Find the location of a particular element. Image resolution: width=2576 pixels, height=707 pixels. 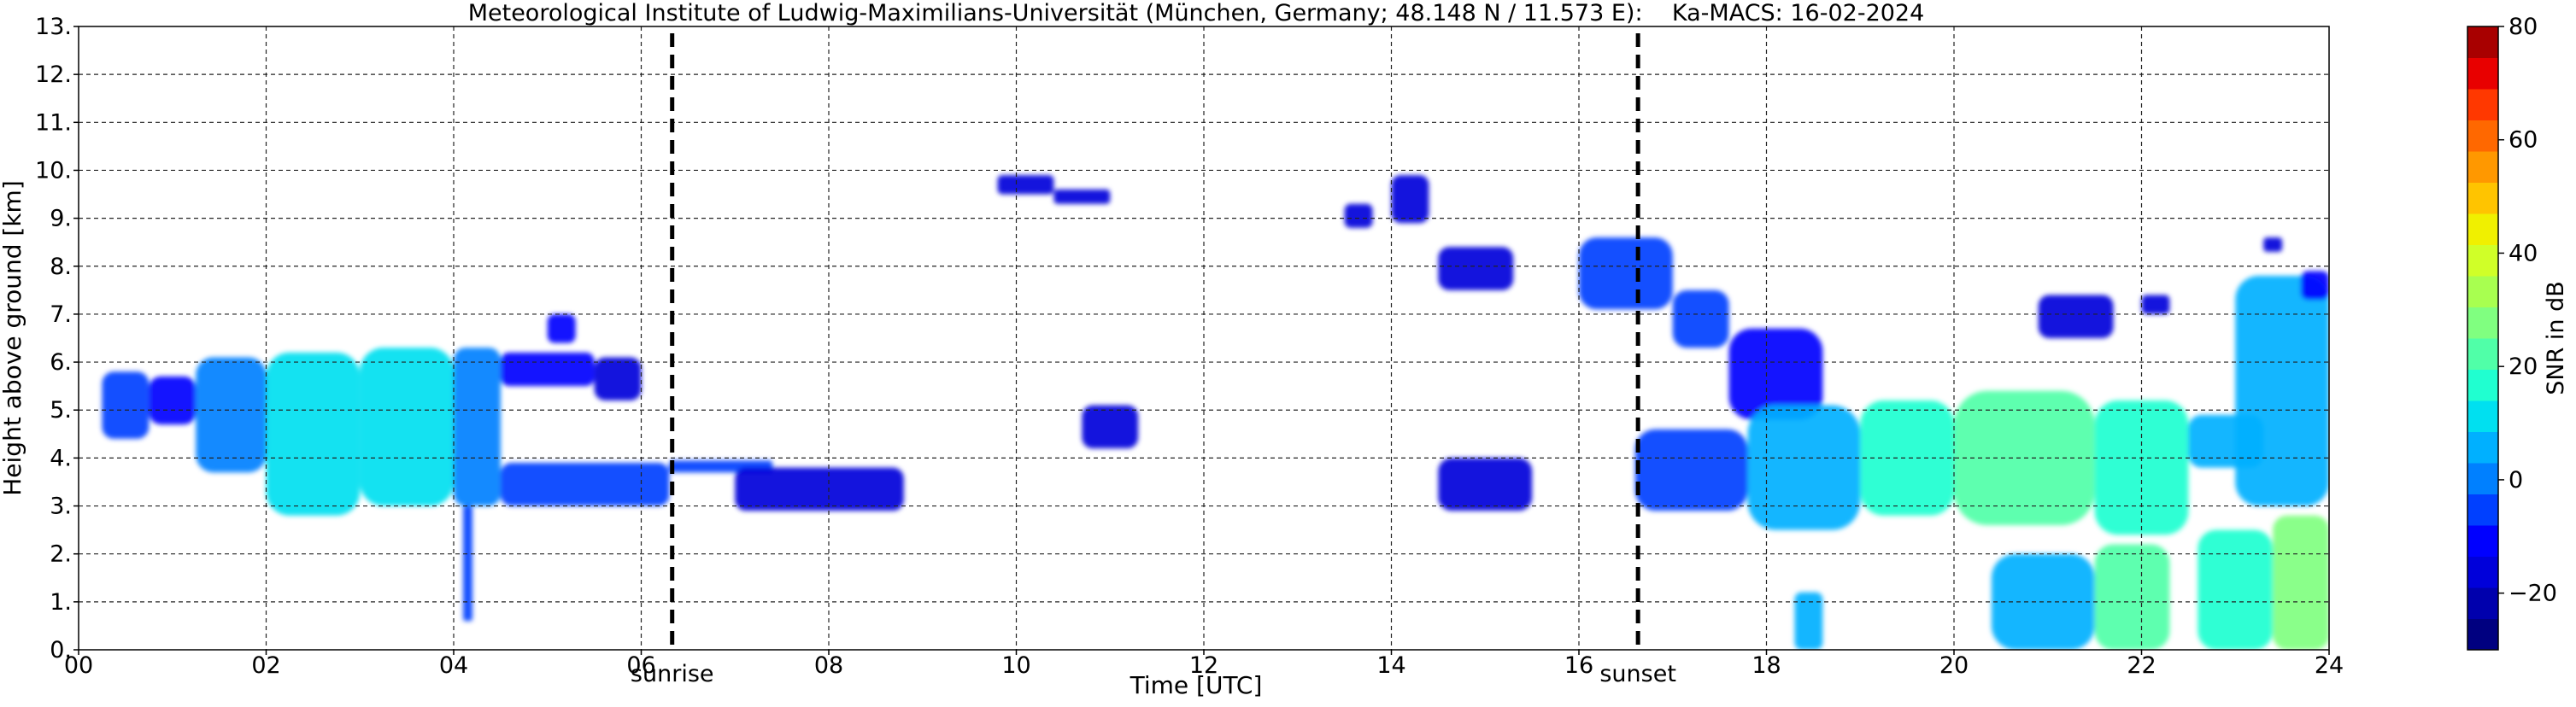

y-tick-label: 9. is located at coordinates (61, 219).